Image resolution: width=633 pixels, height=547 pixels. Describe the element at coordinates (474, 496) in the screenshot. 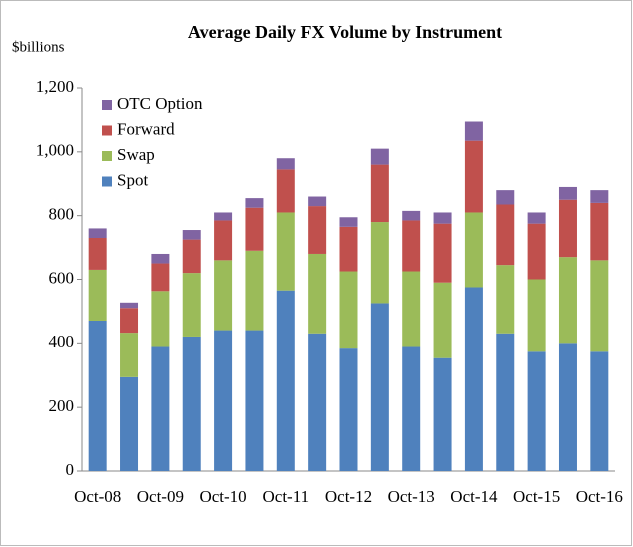

I see `x-tick-label: Oct-14` at that location.